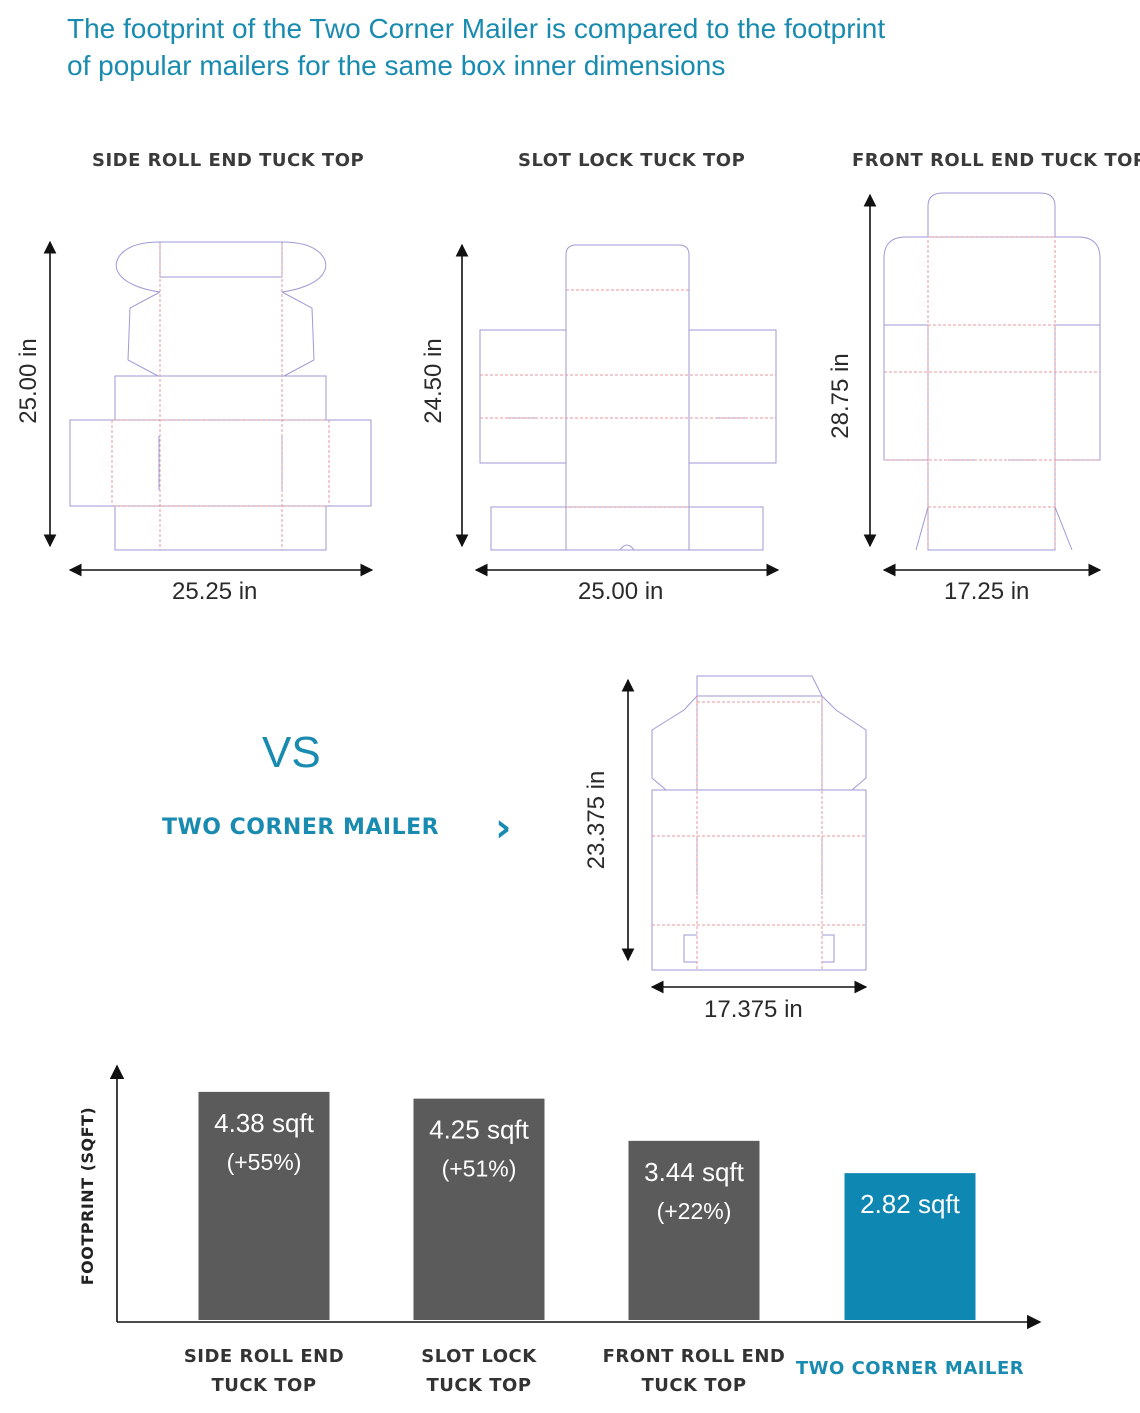 This screenshot has height=1413, width=1140. I want to click on width-label-slot-lock: 25.00 in, so click(621, 591).